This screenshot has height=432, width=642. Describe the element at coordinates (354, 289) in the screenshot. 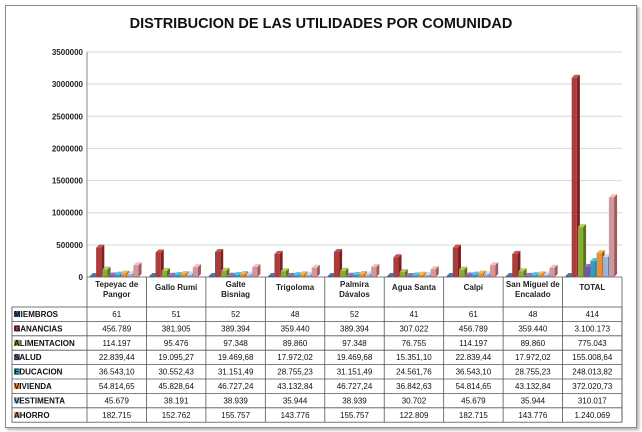

I see `category-label: Palmira Dávalos` at that location.